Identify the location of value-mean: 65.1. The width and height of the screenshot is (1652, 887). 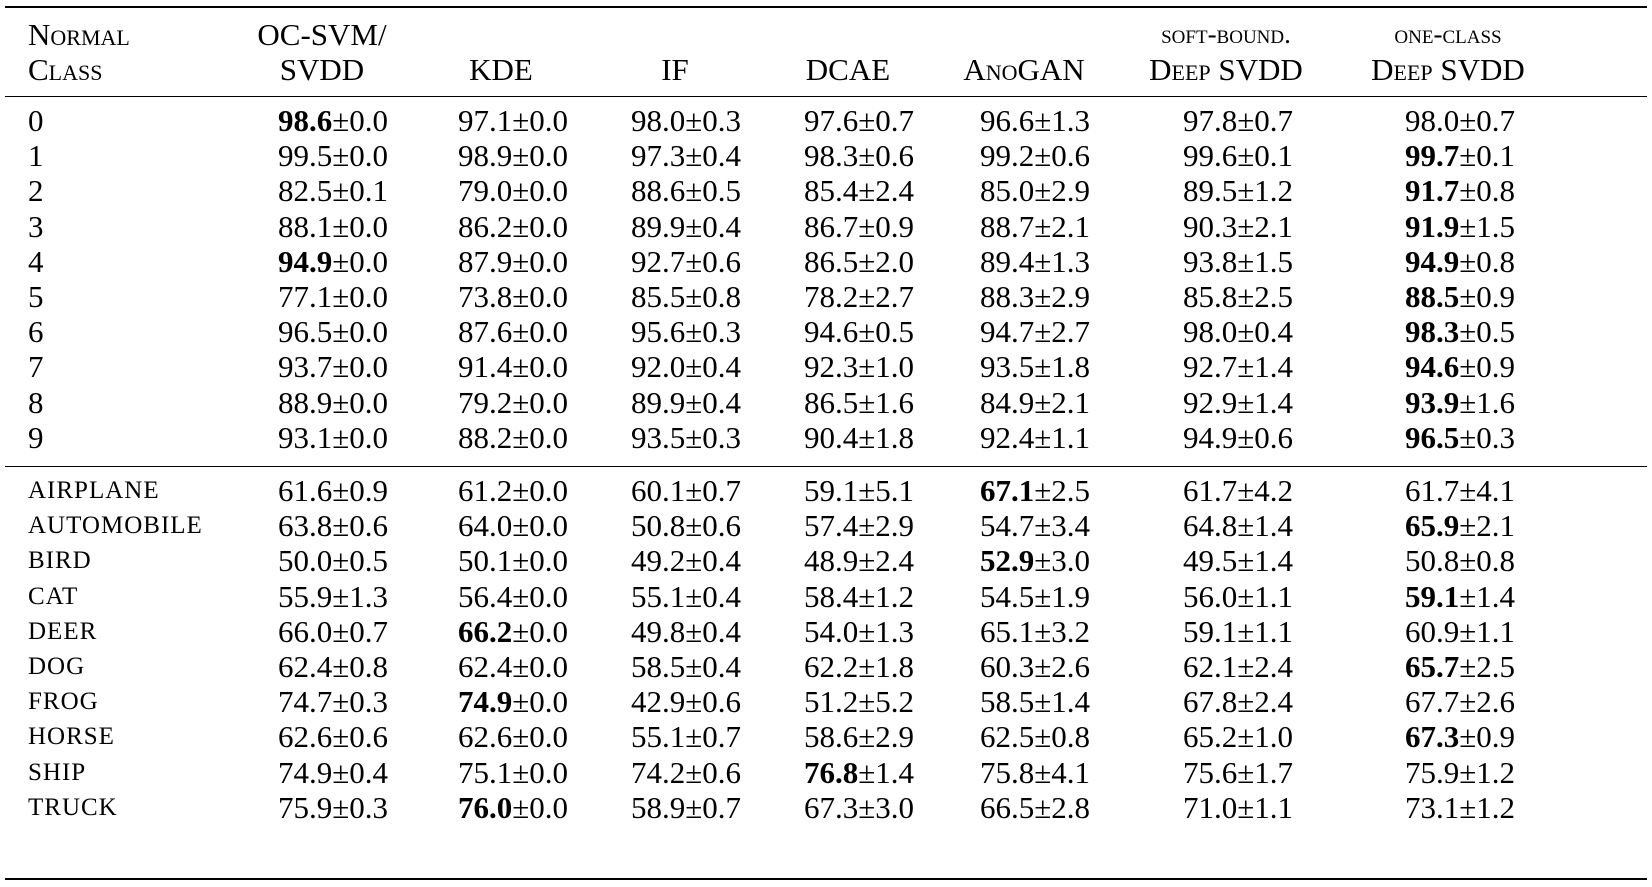
(1007, 631).